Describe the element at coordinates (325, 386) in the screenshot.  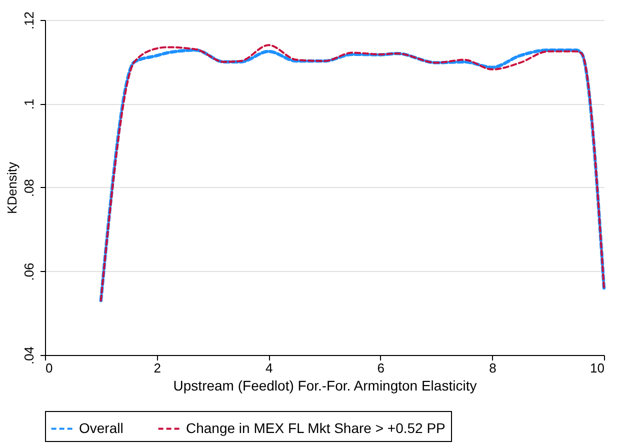
I see `x-axis-title: Upstream (Feedlot) For.-For. Armington Elasticity` at that location.